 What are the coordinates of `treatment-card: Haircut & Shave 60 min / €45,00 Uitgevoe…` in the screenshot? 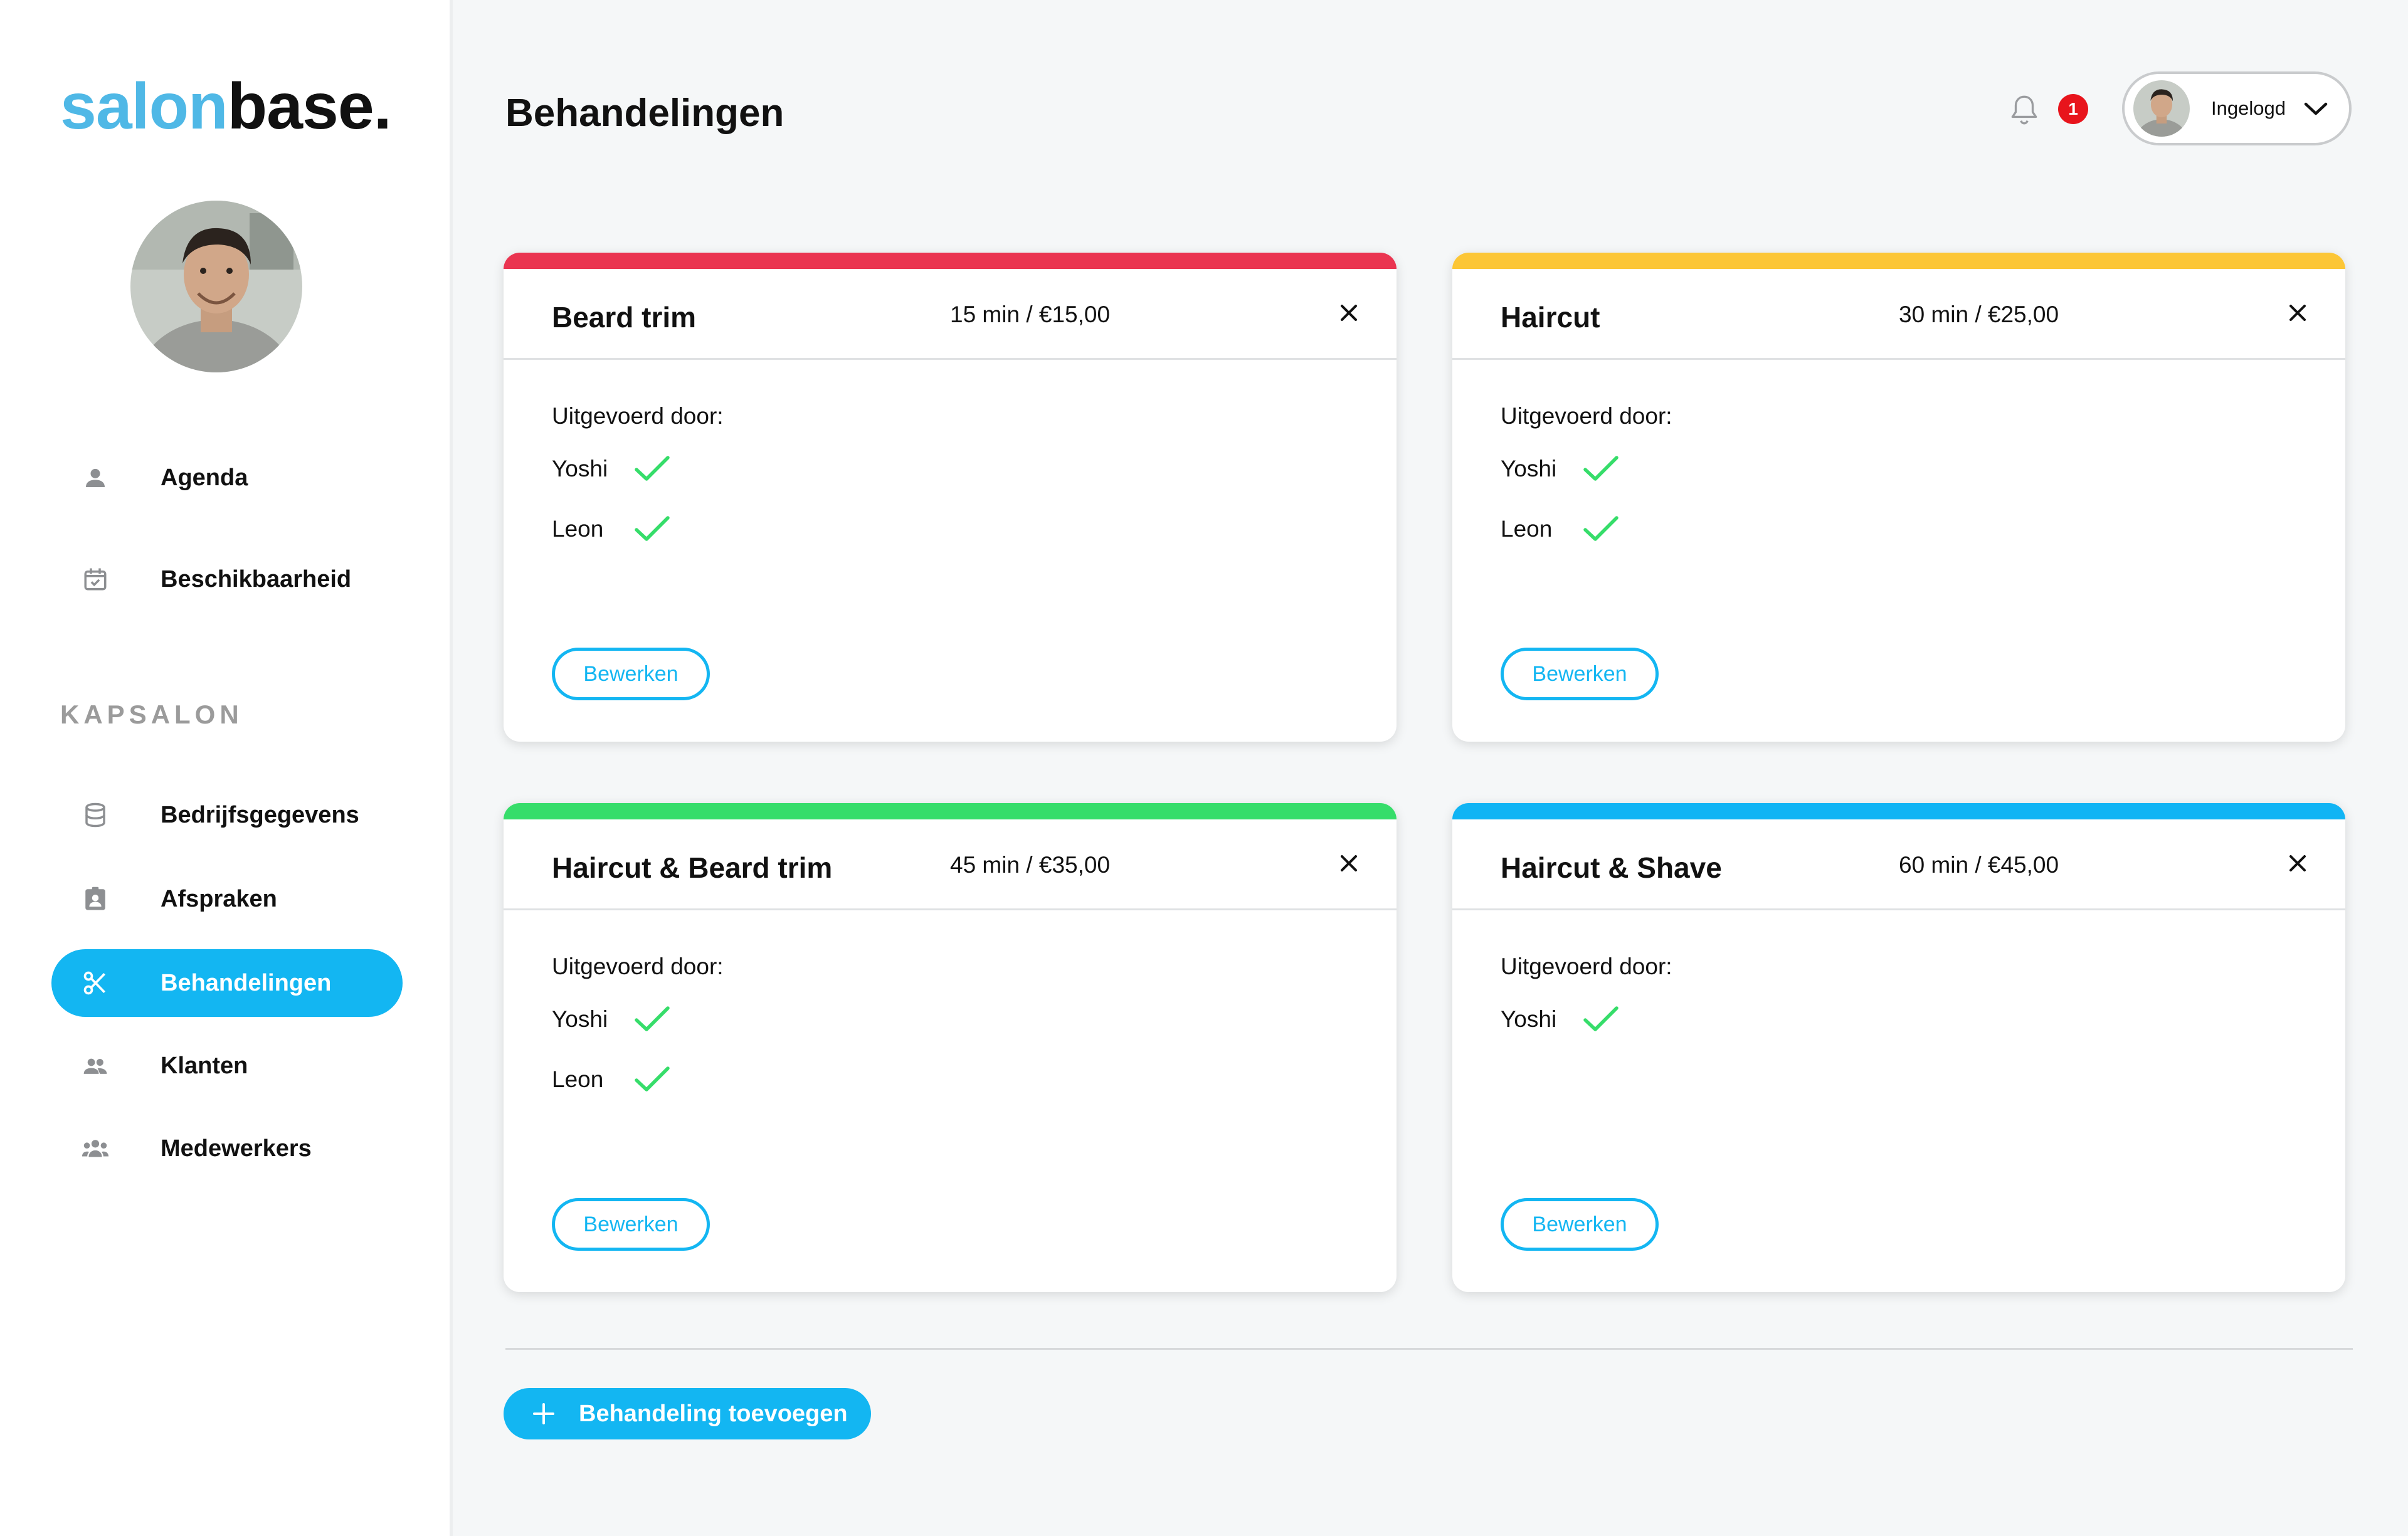 It's located at (1898, 1047).